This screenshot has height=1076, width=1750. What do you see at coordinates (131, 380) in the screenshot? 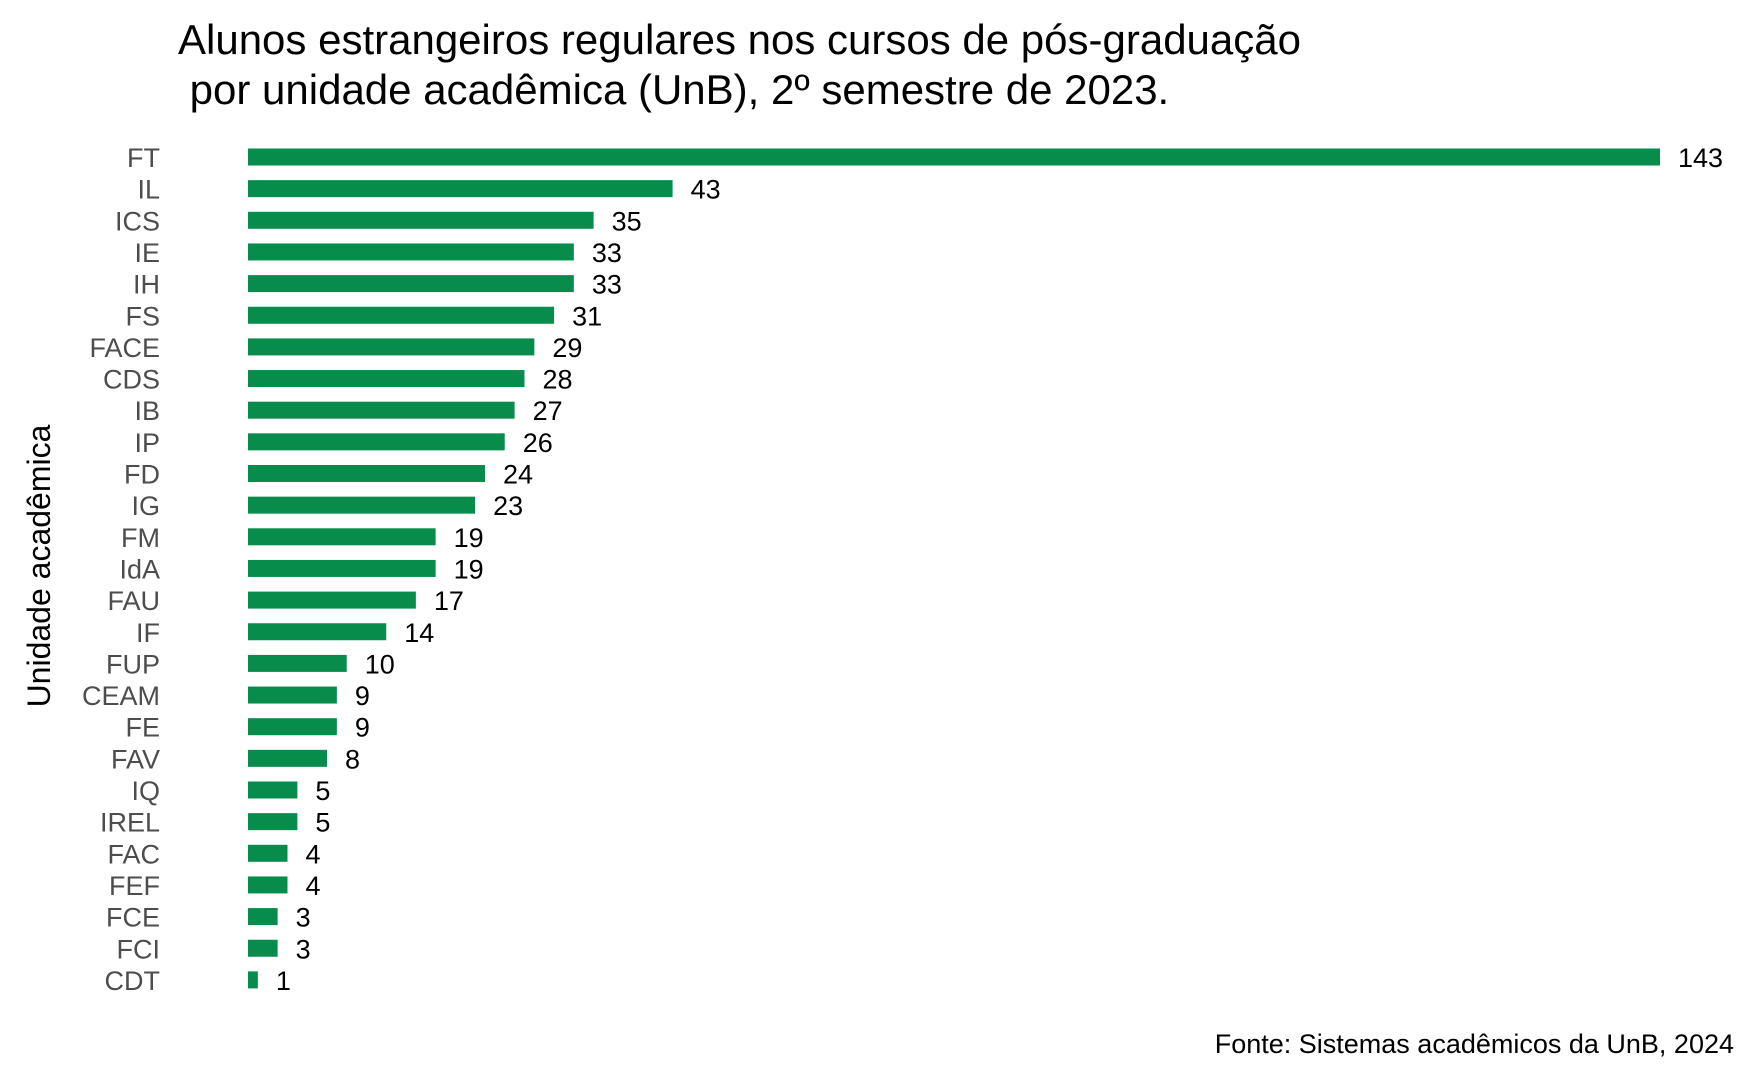
I see `category-label-cds: CDS` at bounding box center [131, 380].